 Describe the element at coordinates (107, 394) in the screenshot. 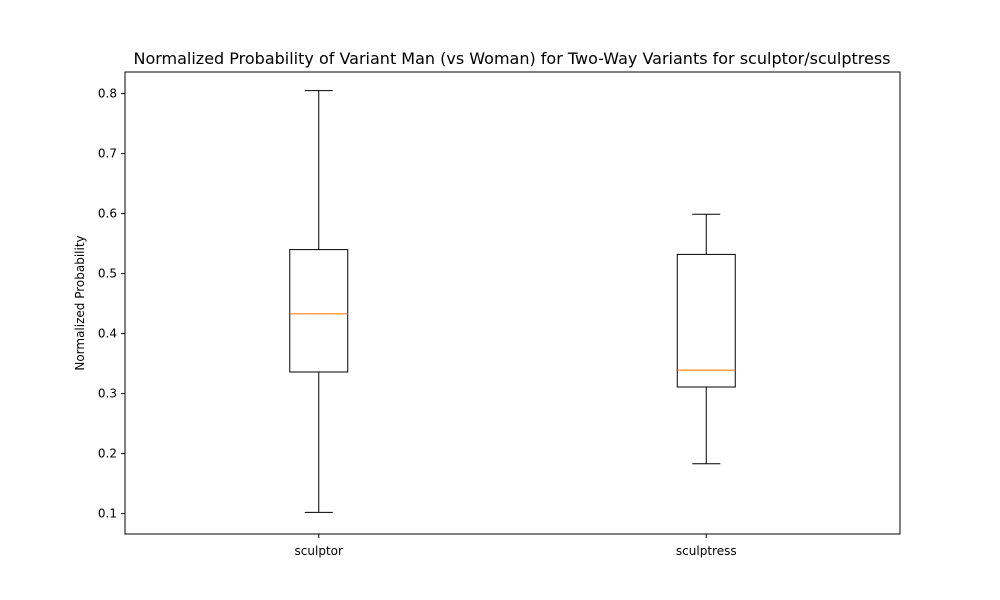

I see `y-tick-label: 0.3` at that location.